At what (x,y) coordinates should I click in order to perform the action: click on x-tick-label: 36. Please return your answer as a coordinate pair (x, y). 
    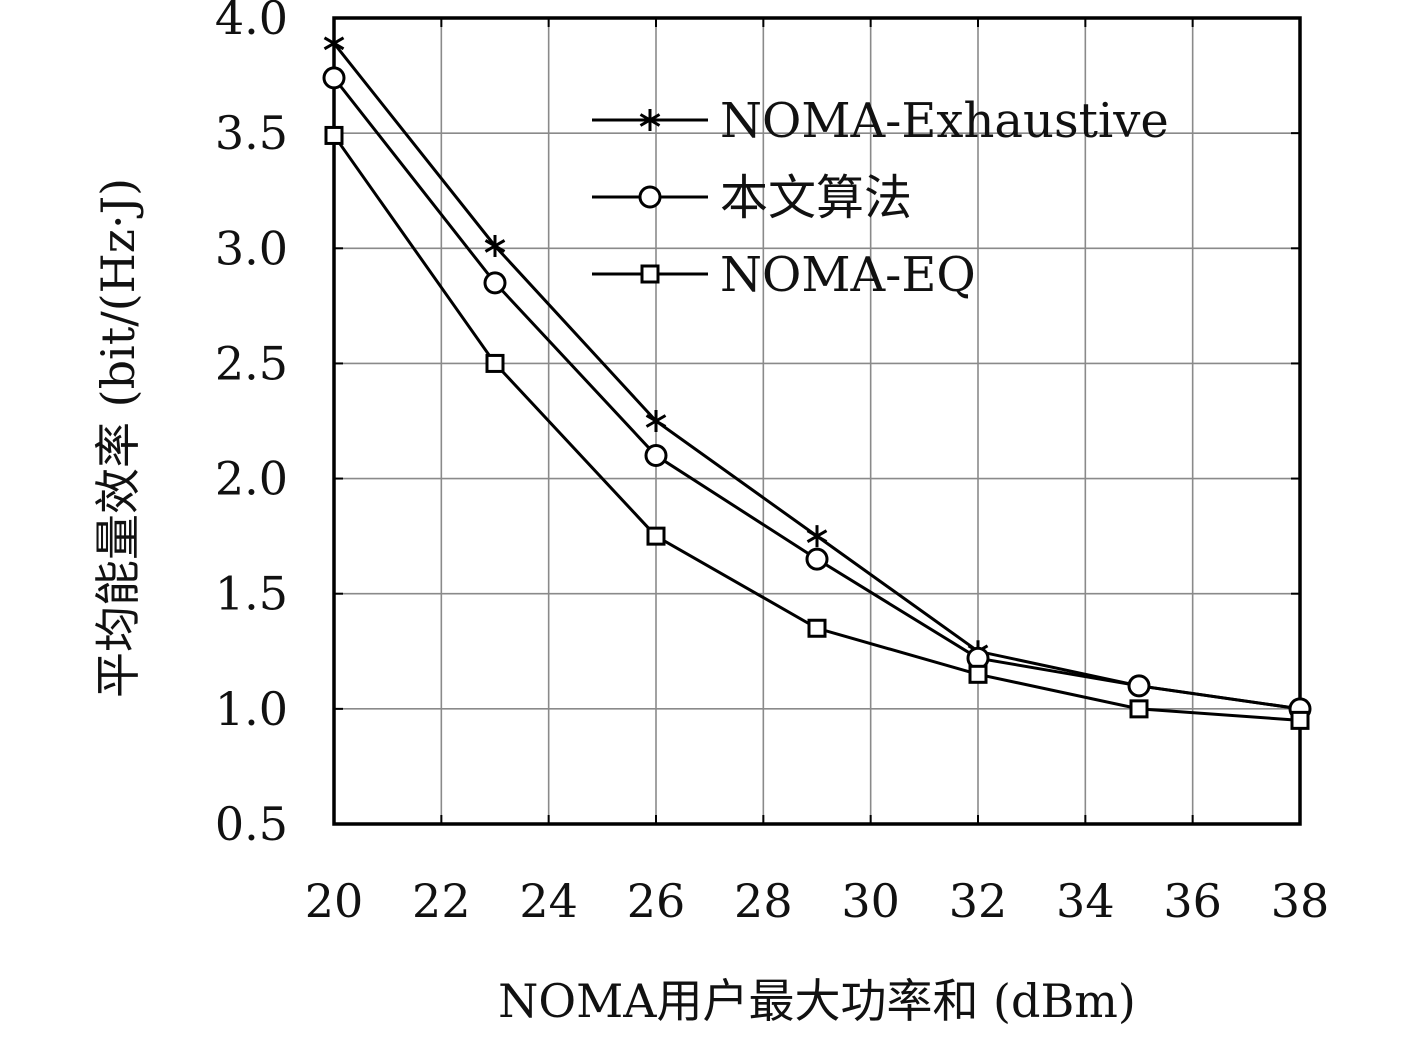
    Looking at the image, I should click on (1192, 901).